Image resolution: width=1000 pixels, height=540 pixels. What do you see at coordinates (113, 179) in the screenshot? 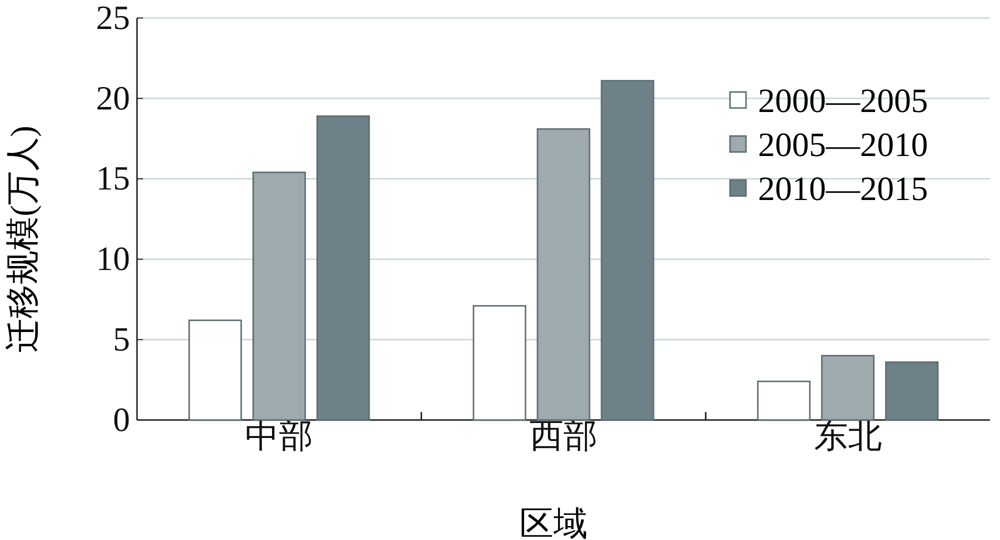
I see `y-tick-label: 15` at bounding box center [113, 179].